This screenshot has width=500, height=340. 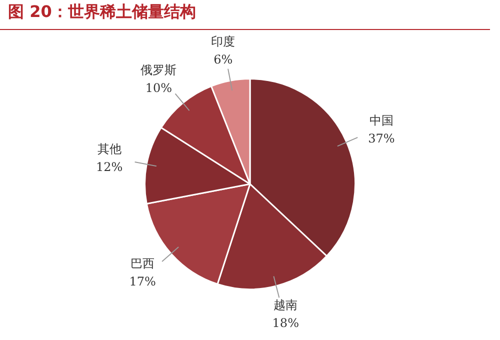 What do you see at coordinates (285, 323) in the screenshot?
I see `data-label: 18%` at bounding box center [285, 323].